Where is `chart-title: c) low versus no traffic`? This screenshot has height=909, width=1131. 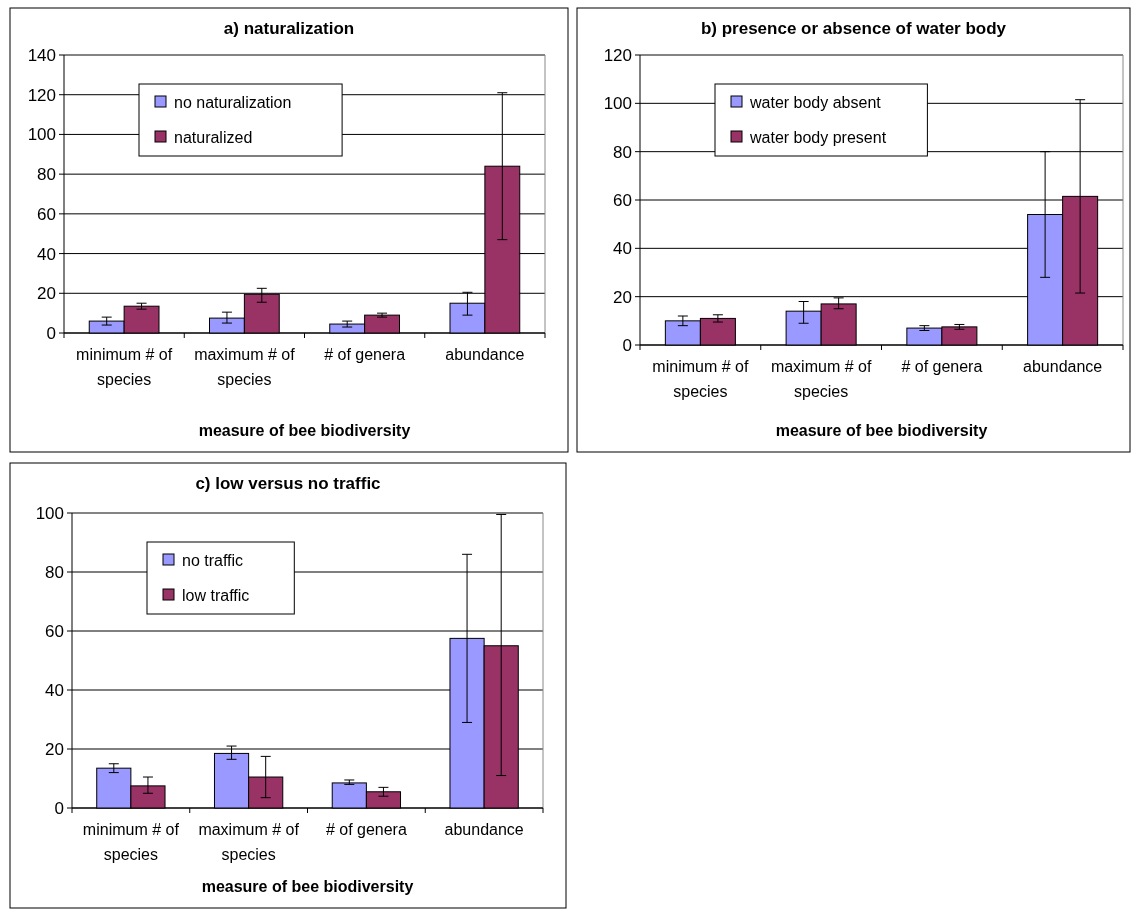 chart-title: c) low versus no traffic is located at coordinates (288, 483).